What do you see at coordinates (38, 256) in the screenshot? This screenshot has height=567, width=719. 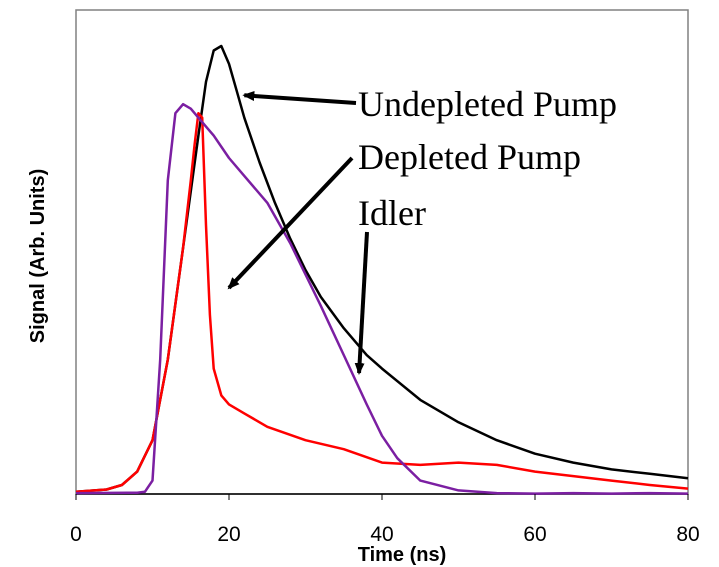 I see `y-axis-title: Signal (Arb. Units)` at bounding box center [38, 256].